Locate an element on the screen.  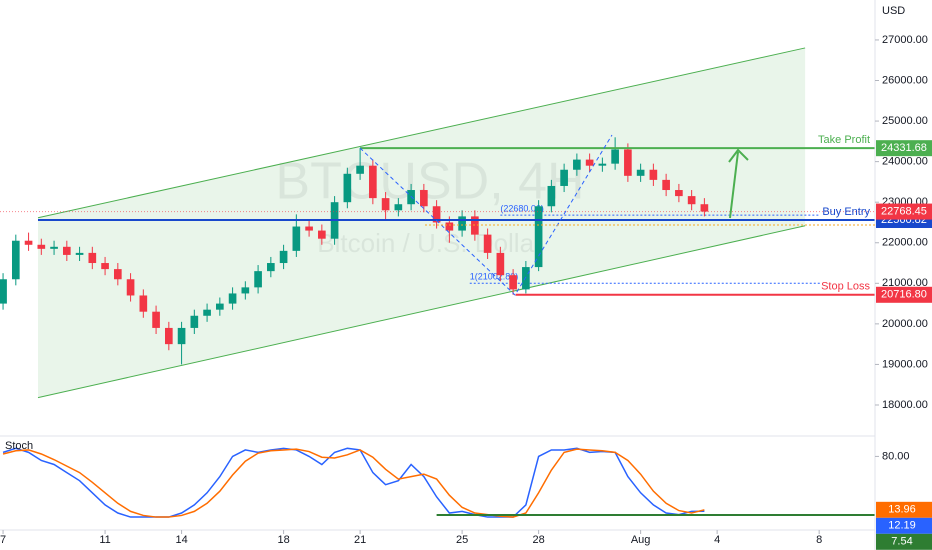
stoch-label: 12.19 is located at coordinates (902, 526).